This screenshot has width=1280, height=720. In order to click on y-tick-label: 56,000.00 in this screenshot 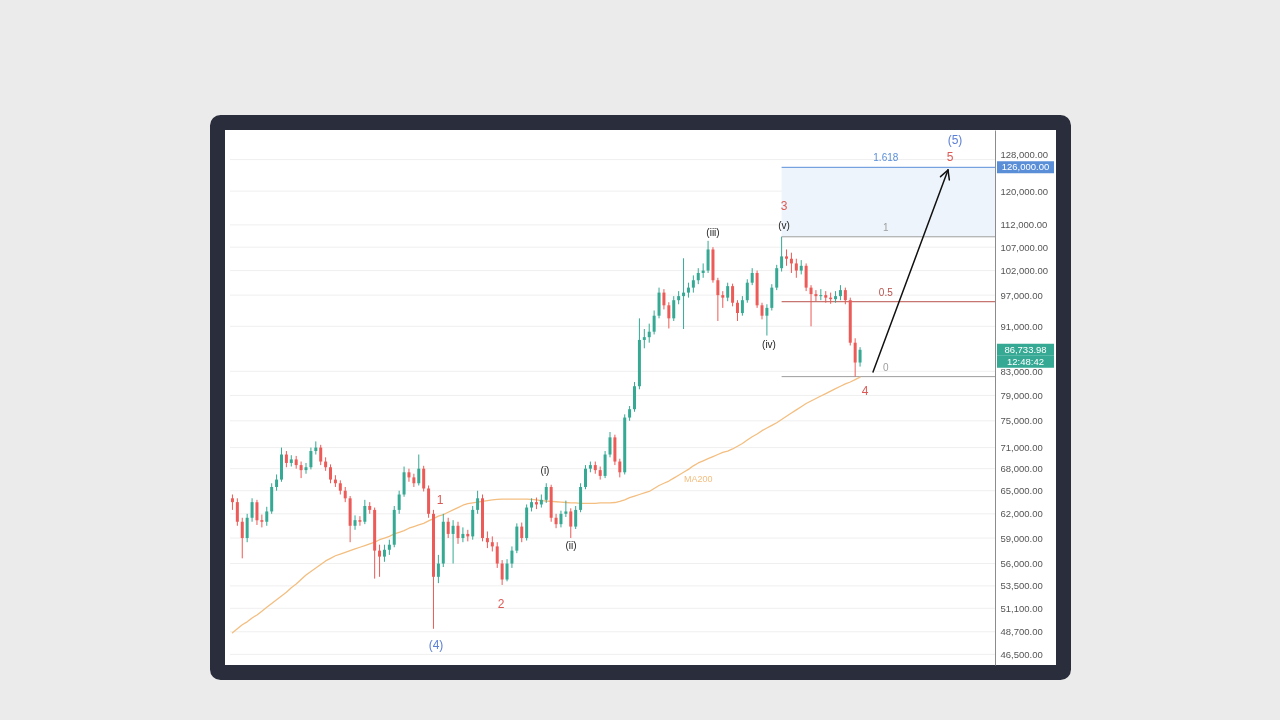, I will do `click(1021, 564)`.